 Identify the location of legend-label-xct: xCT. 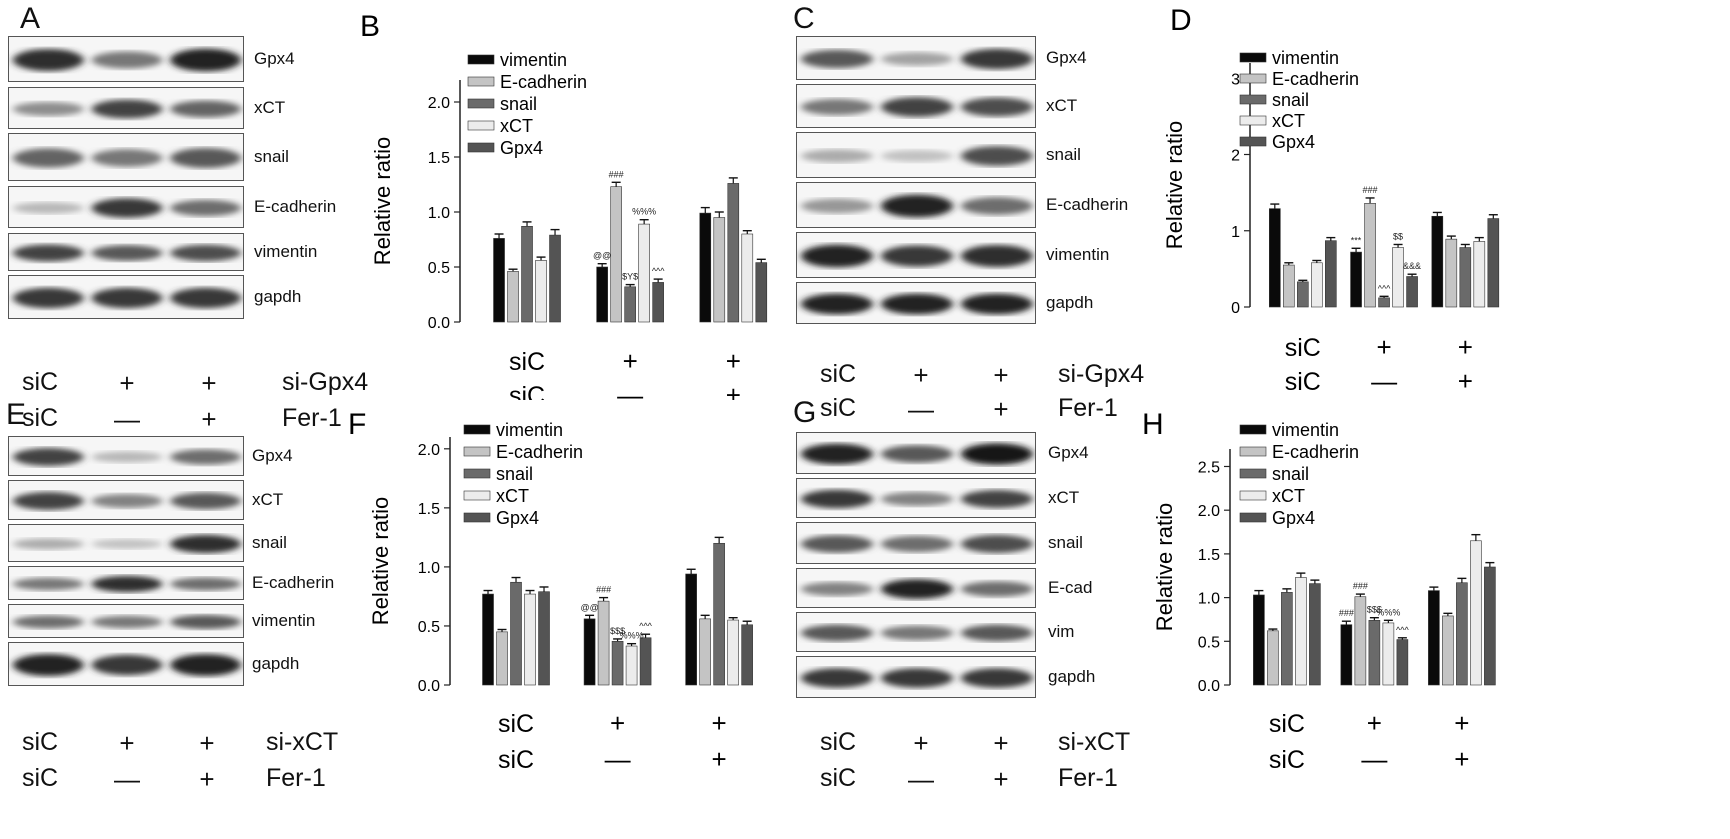
(1288, 121).